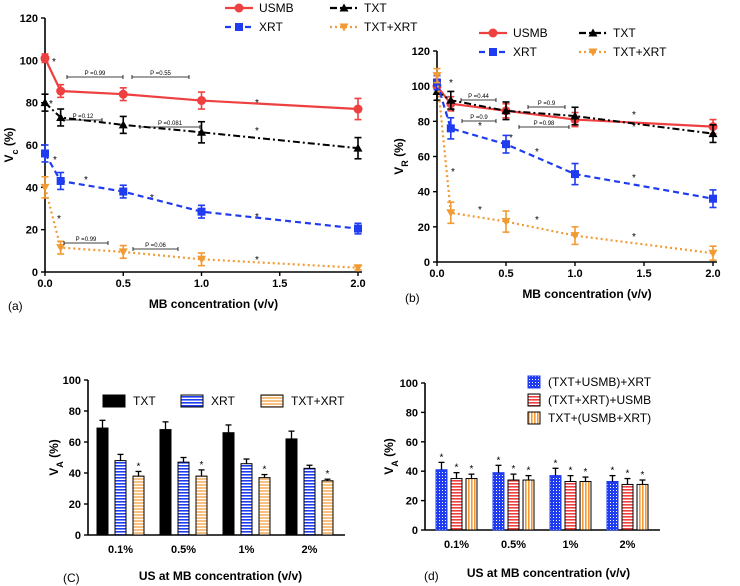  I want to click on category-label: 1%, so click(247, 550).